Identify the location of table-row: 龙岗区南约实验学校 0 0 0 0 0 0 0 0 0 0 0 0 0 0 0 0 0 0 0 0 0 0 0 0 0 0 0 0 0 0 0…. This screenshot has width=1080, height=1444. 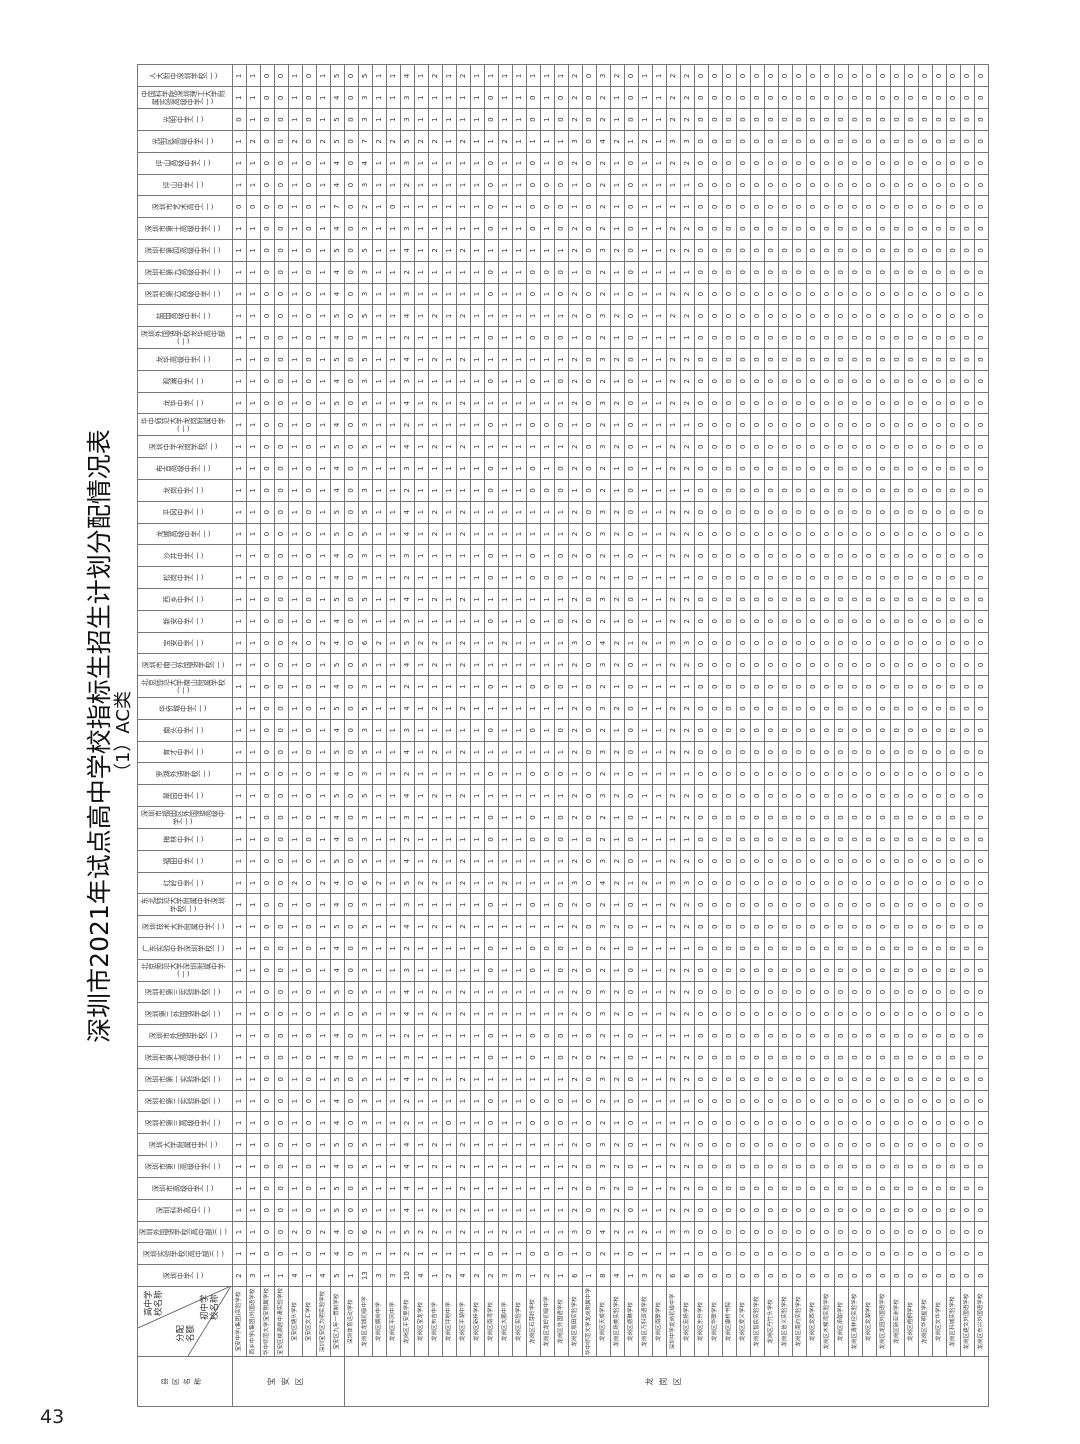
(799, 736).